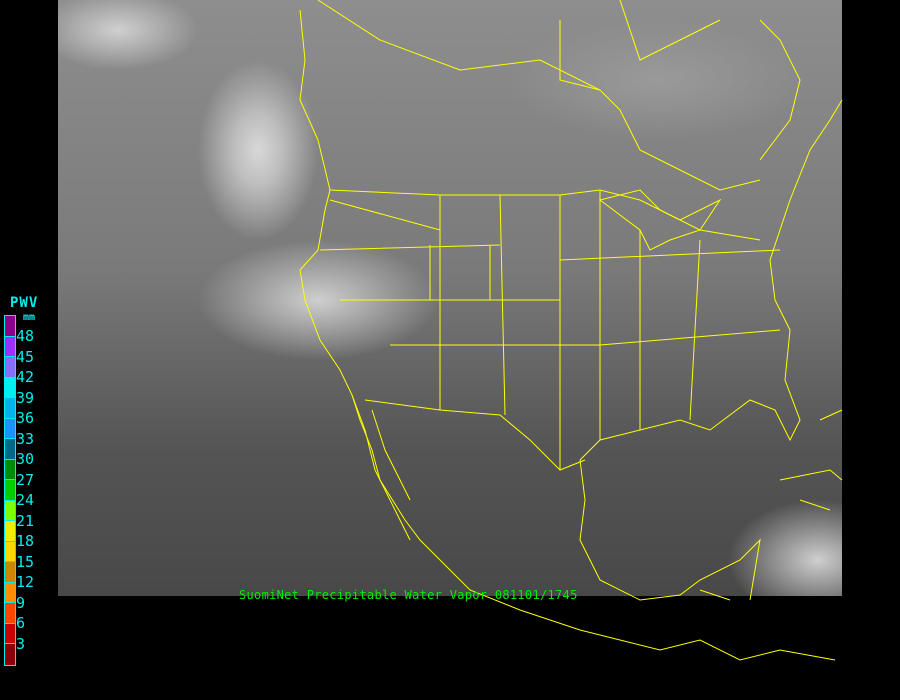  What do you see at coordinates (25, 377) in the screenshot?
I see `legend-label: 42` at bounding box center [25, 377].